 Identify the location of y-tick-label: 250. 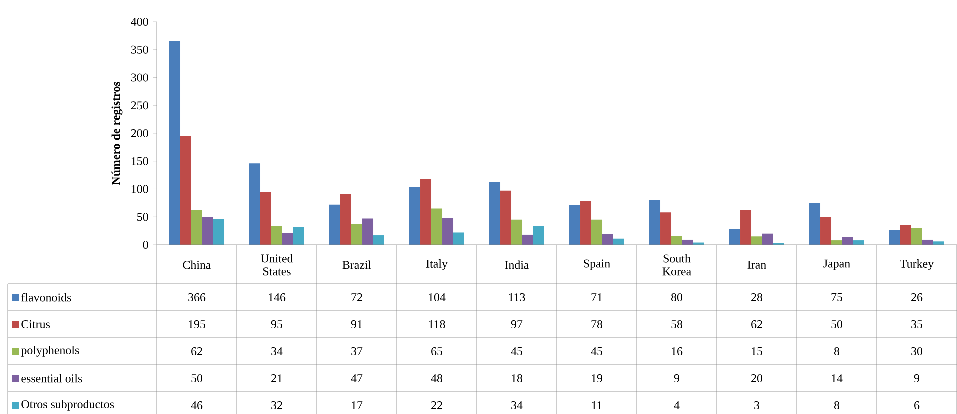
(139, 106).